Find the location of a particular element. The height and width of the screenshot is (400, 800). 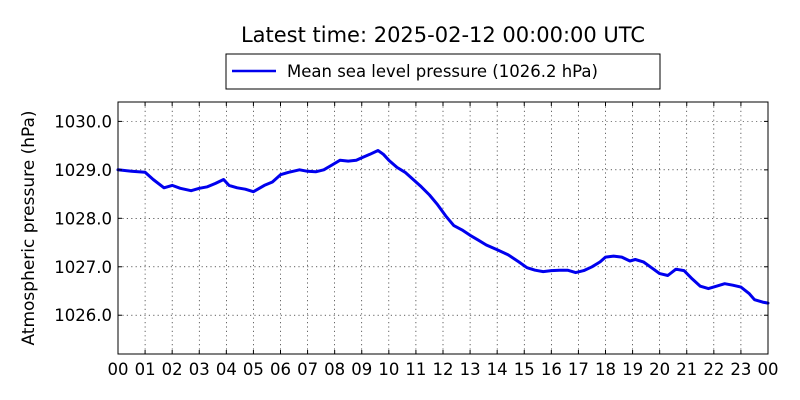

legend: Mean sea level pressure (1026.2 hPa) is located at coordinates (443, 71).